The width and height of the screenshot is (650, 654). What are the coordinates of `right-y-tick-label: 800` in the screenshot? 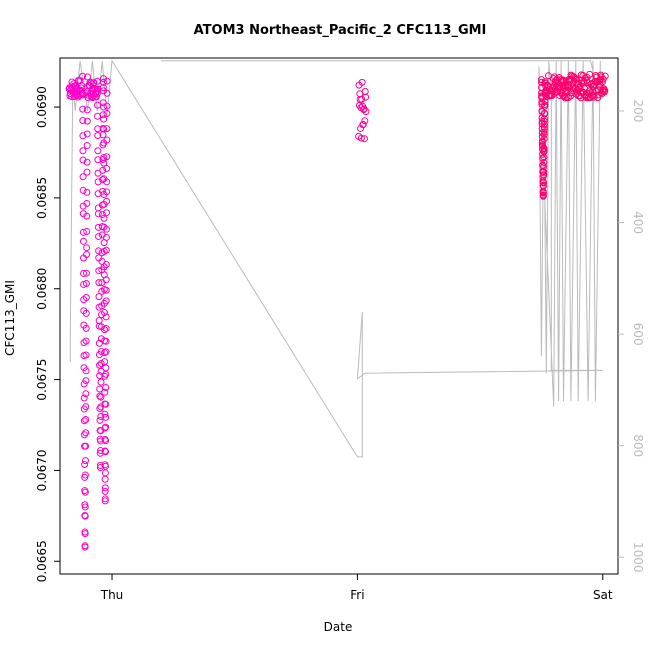 It's located at (638, 445).